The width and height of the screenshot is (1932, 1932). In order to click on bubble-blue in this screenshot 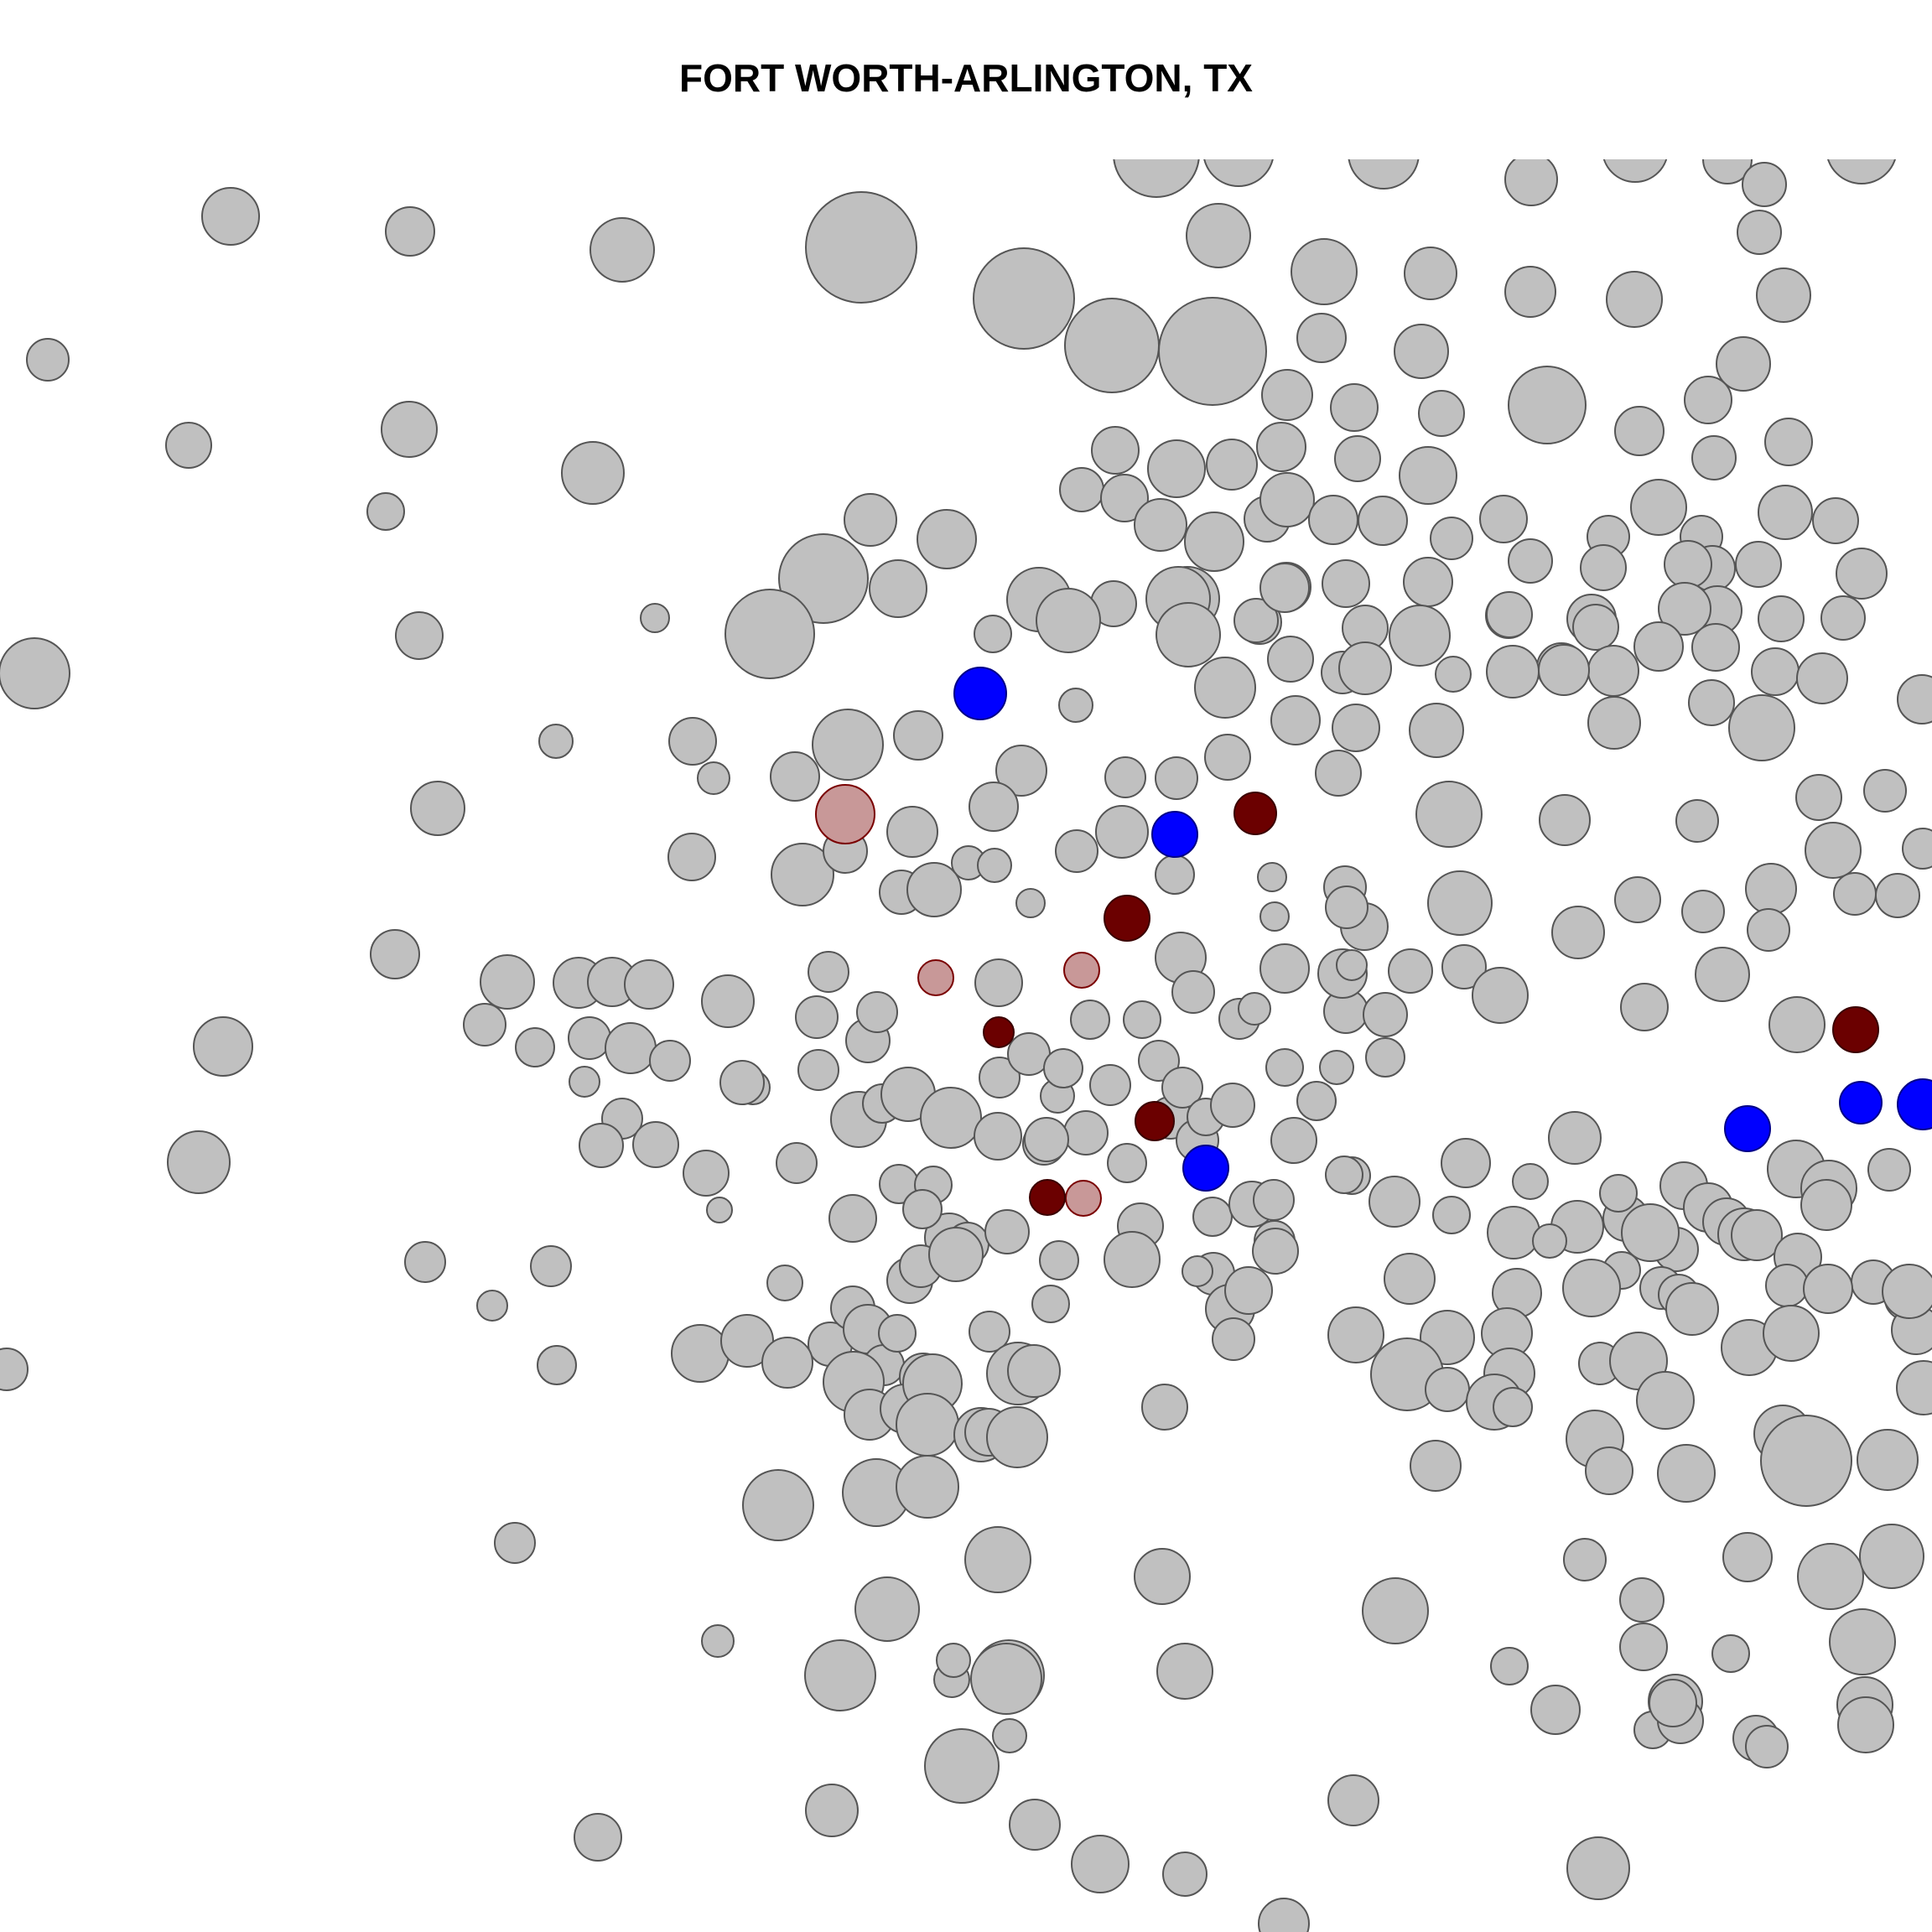, I will do `click(980, 693)`.